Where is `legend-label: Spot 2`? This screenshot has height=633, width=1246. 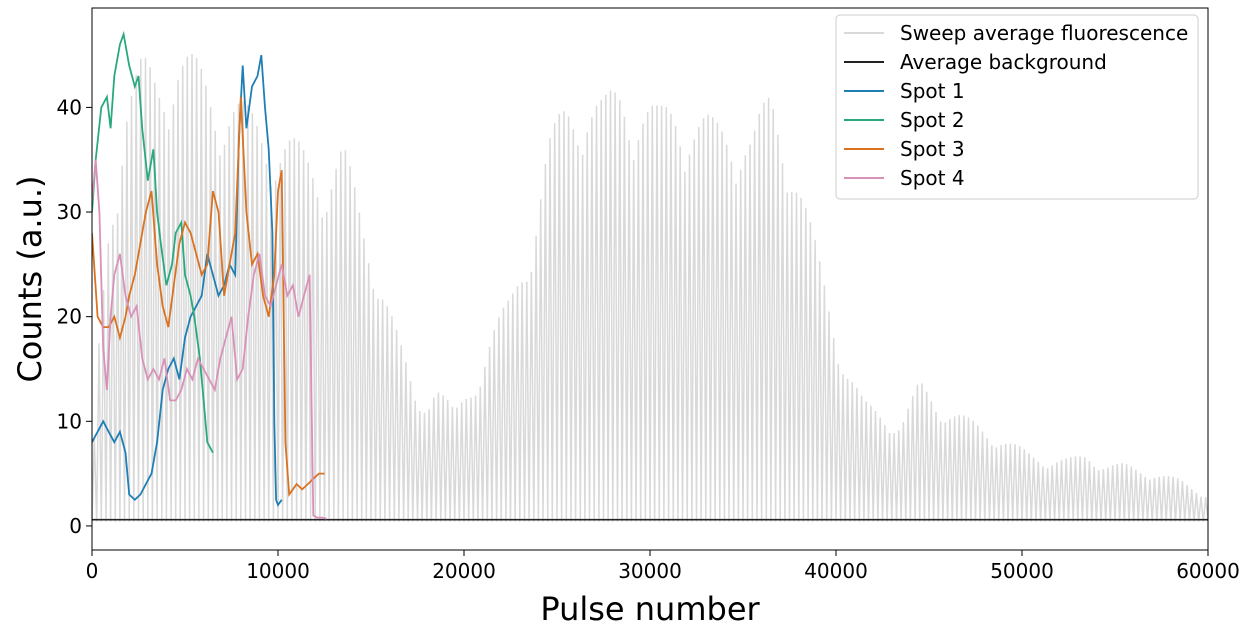
legend-label: Spot 2 is located at coordinates (932, 120).